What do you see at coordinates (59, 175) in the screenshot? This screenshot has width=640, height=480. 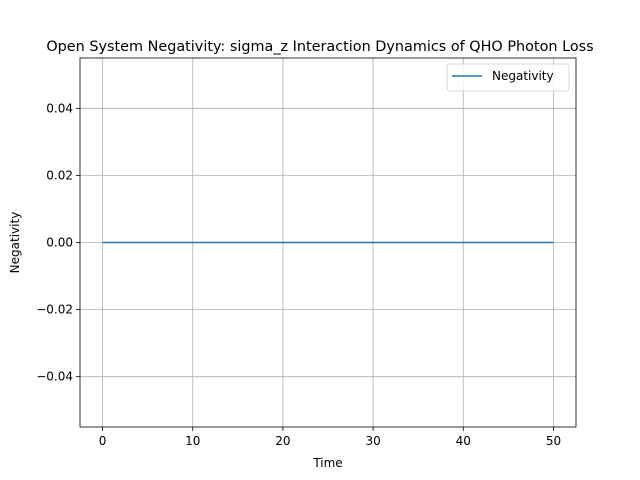 I see `y-tick-label: 0.02` at bounding box center [59, 175].